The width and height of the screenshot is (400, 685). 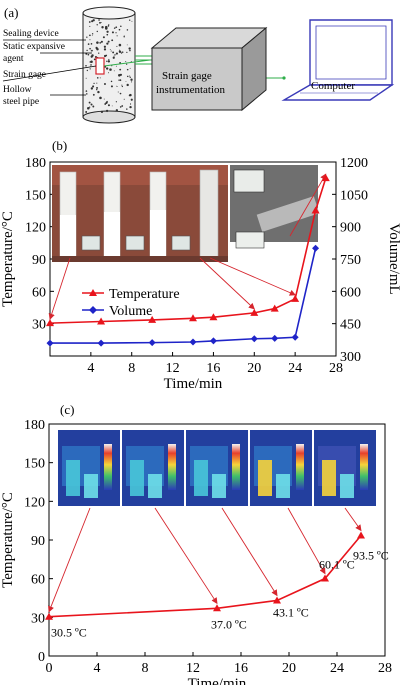 I want to click on y-tick-label: 0, so click(x=41, y=657).